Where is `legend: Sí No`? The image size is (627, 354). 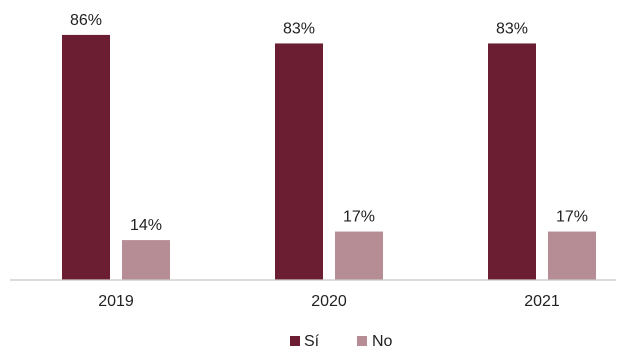 legend: Sí No is located at coordinates (341, 341).